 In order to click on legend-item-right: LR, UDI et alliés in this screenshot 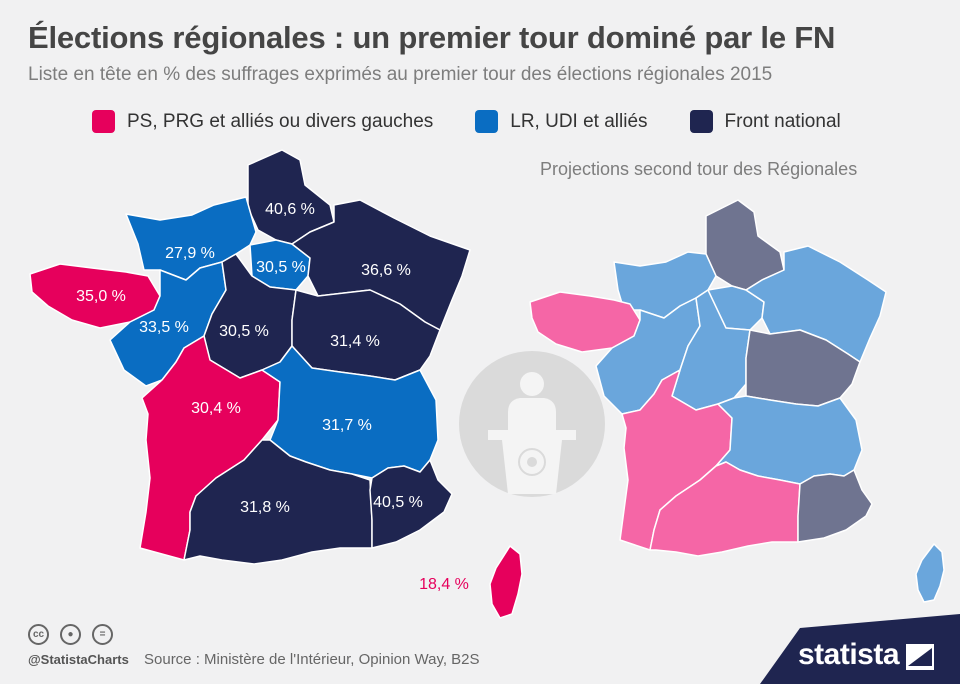, I will do `click(561, 121)`.